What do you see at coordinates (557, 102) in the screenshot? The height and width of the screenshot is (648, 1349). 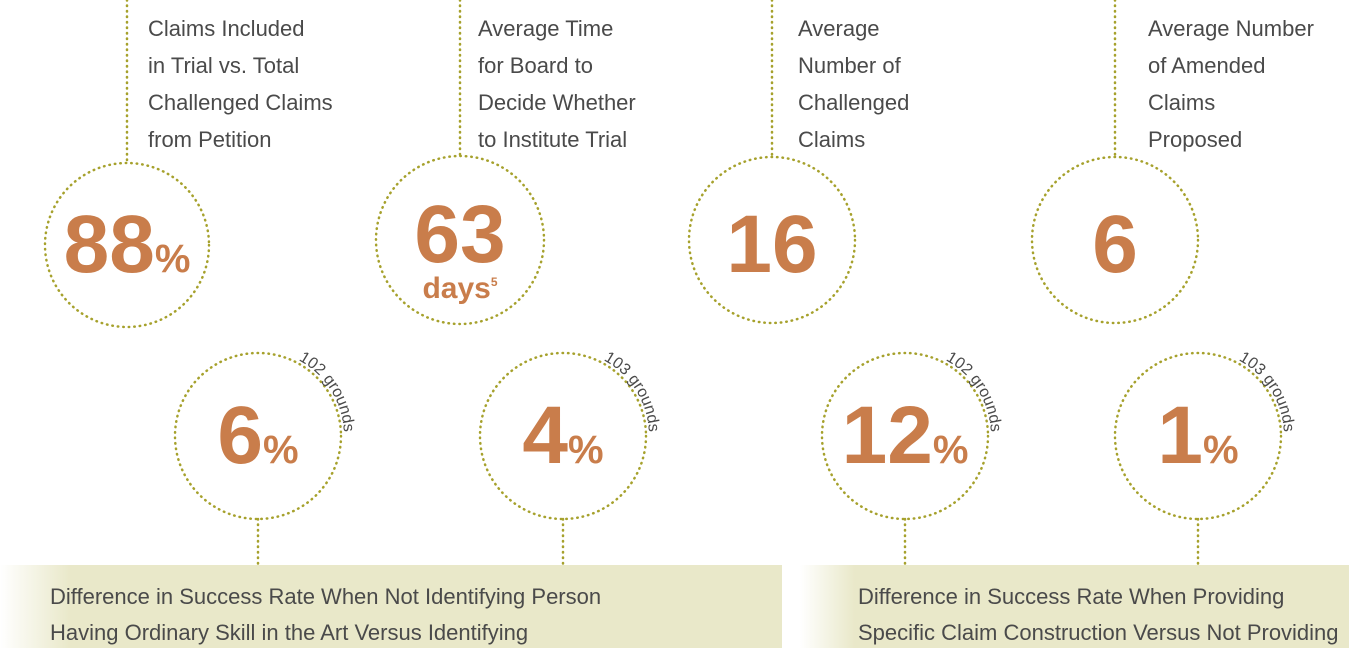 I see `label: Decide Whether` at bounding box center [557, 102].